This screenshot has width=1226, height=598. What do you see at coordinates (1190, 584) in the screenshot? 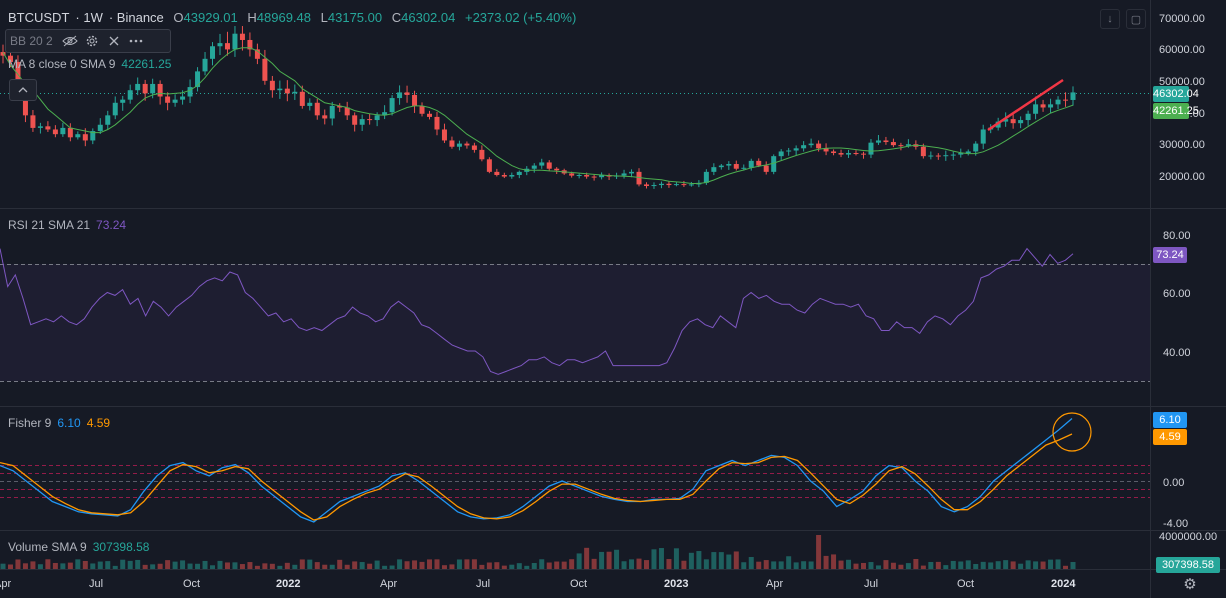
I see `gear-icon: ⚙` at bounding box center [1190, 584].